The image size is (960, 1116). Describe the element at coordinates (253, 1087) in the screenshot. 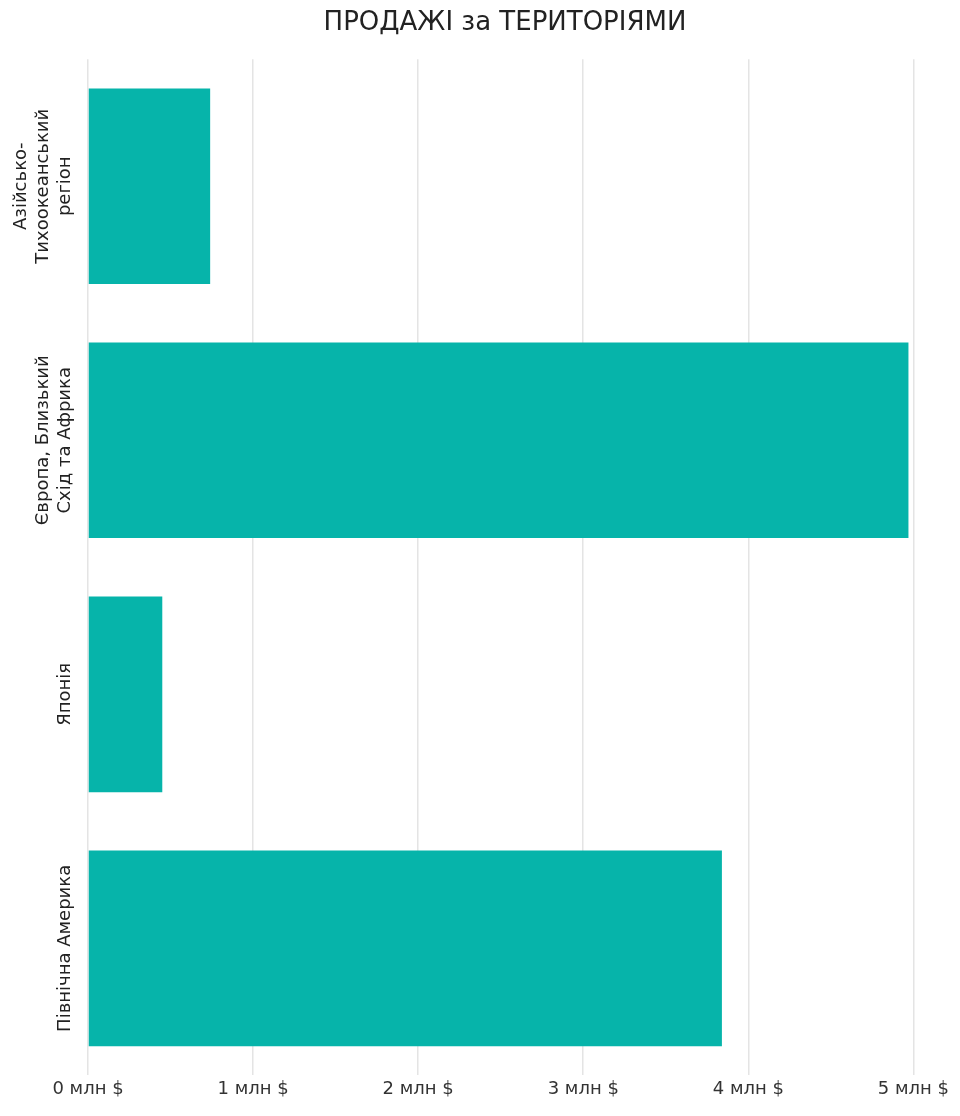

I see `x-tick-label: 1 млн $` at that location.